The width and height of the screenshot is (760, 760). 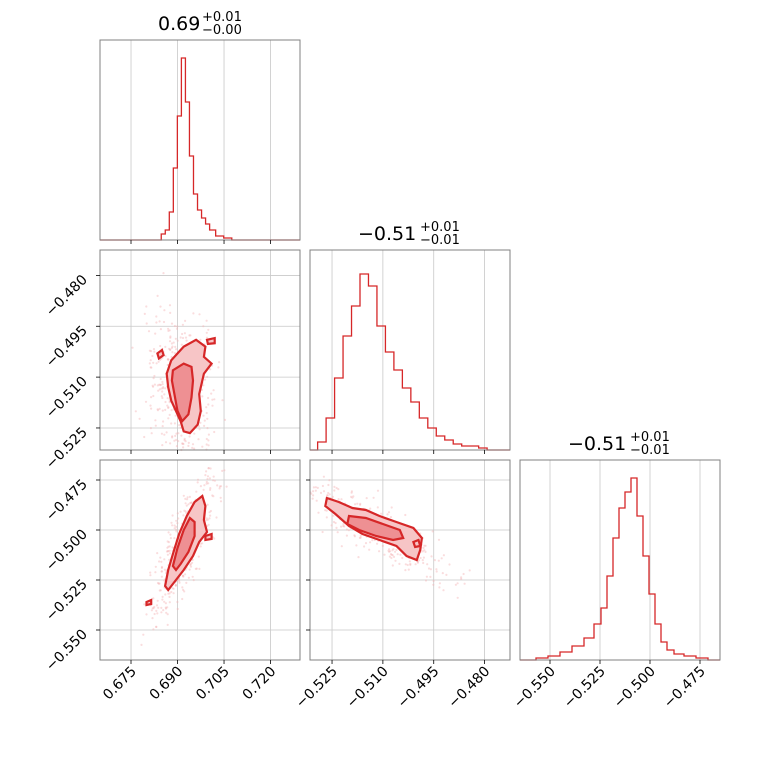 I want to click on y-tick-label: −0.510, so click(x=67, y=398).